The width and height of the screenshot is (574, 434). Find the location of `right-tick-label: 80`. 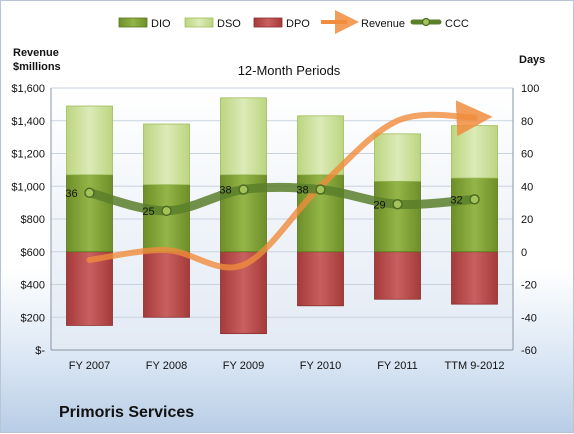

right-tick-label: 80 is located at coordinates (527, 122).